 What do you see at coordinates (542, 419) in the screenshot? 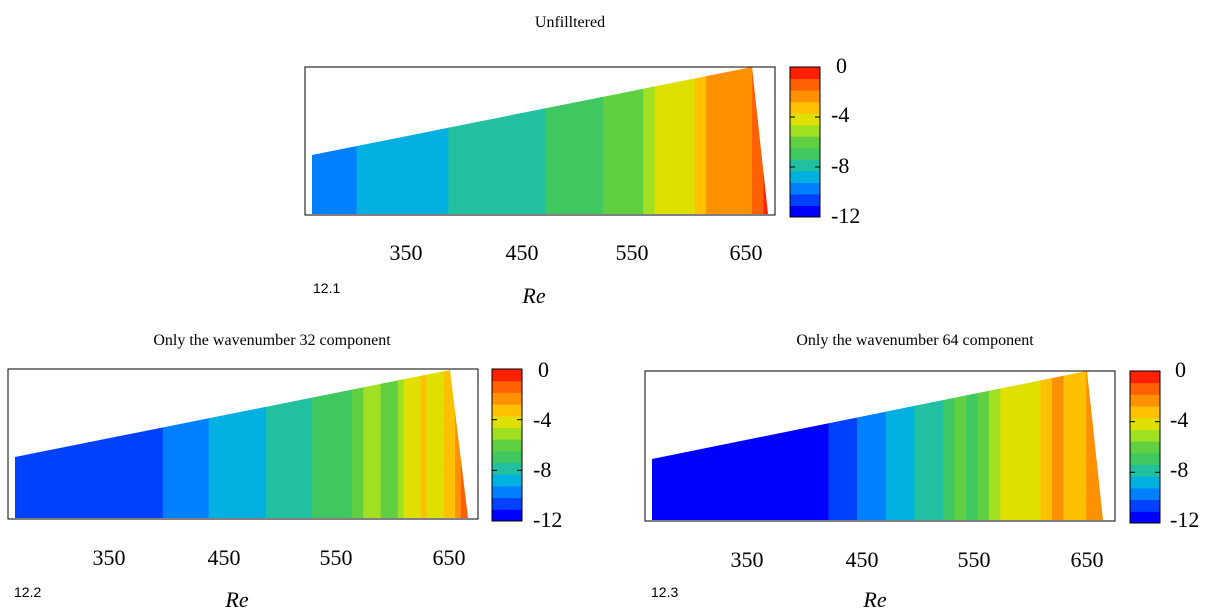
I see `colorbar-tick-label: -4` at bounding box center [542, 419].